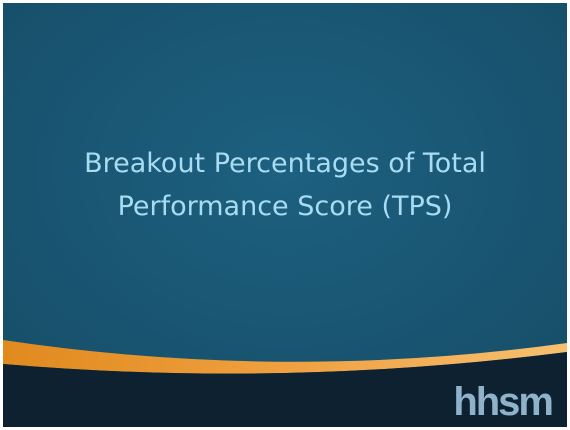  Describe the element at coordinates (285, 163) in the screenshot. I see `title-line: Breakout Percentages of Total` at that location.